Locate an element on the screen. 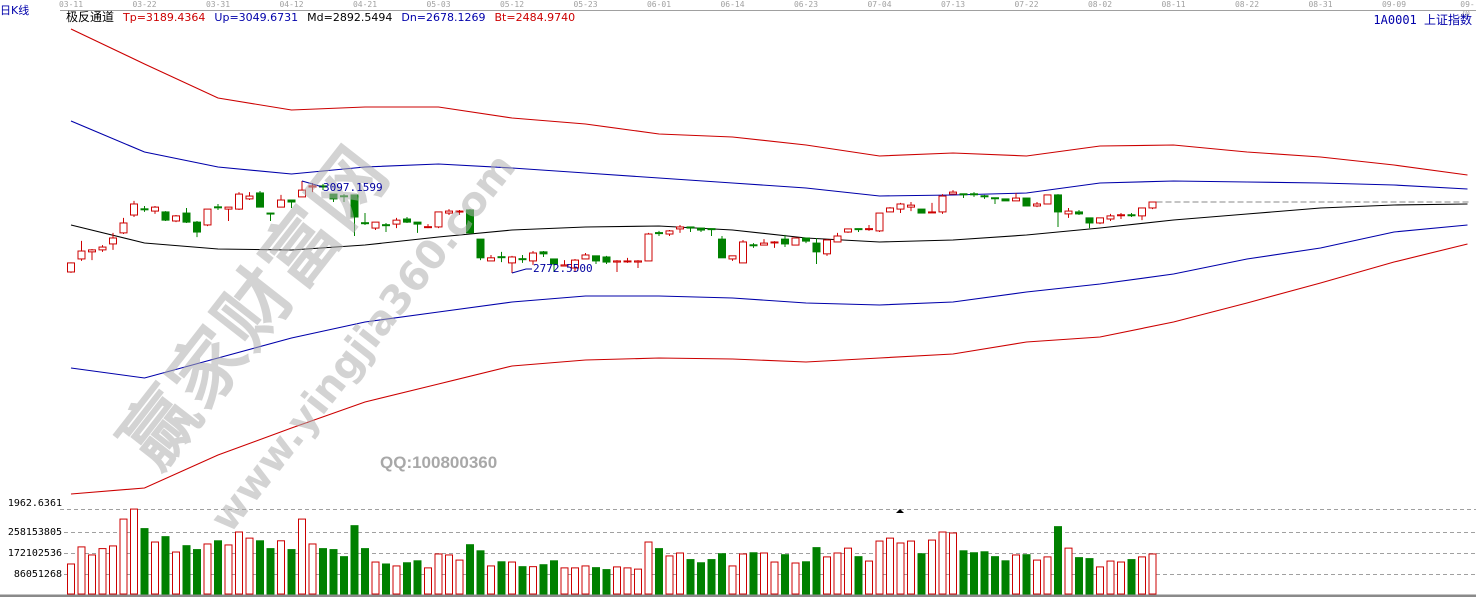 Image resolution: width=1476 pixels, height=597 pixels. volume-axis-label: 172102536 is located at coordinates (34, 553).